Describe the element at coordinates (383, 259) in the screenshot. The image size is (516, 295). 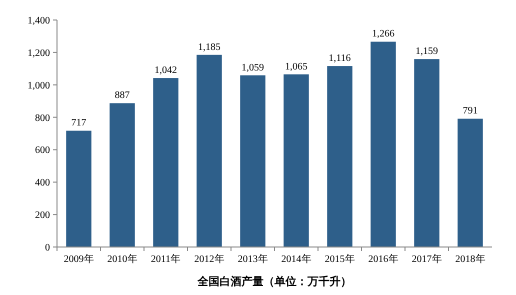
I see `x-tick-label: 2016年` at that location.